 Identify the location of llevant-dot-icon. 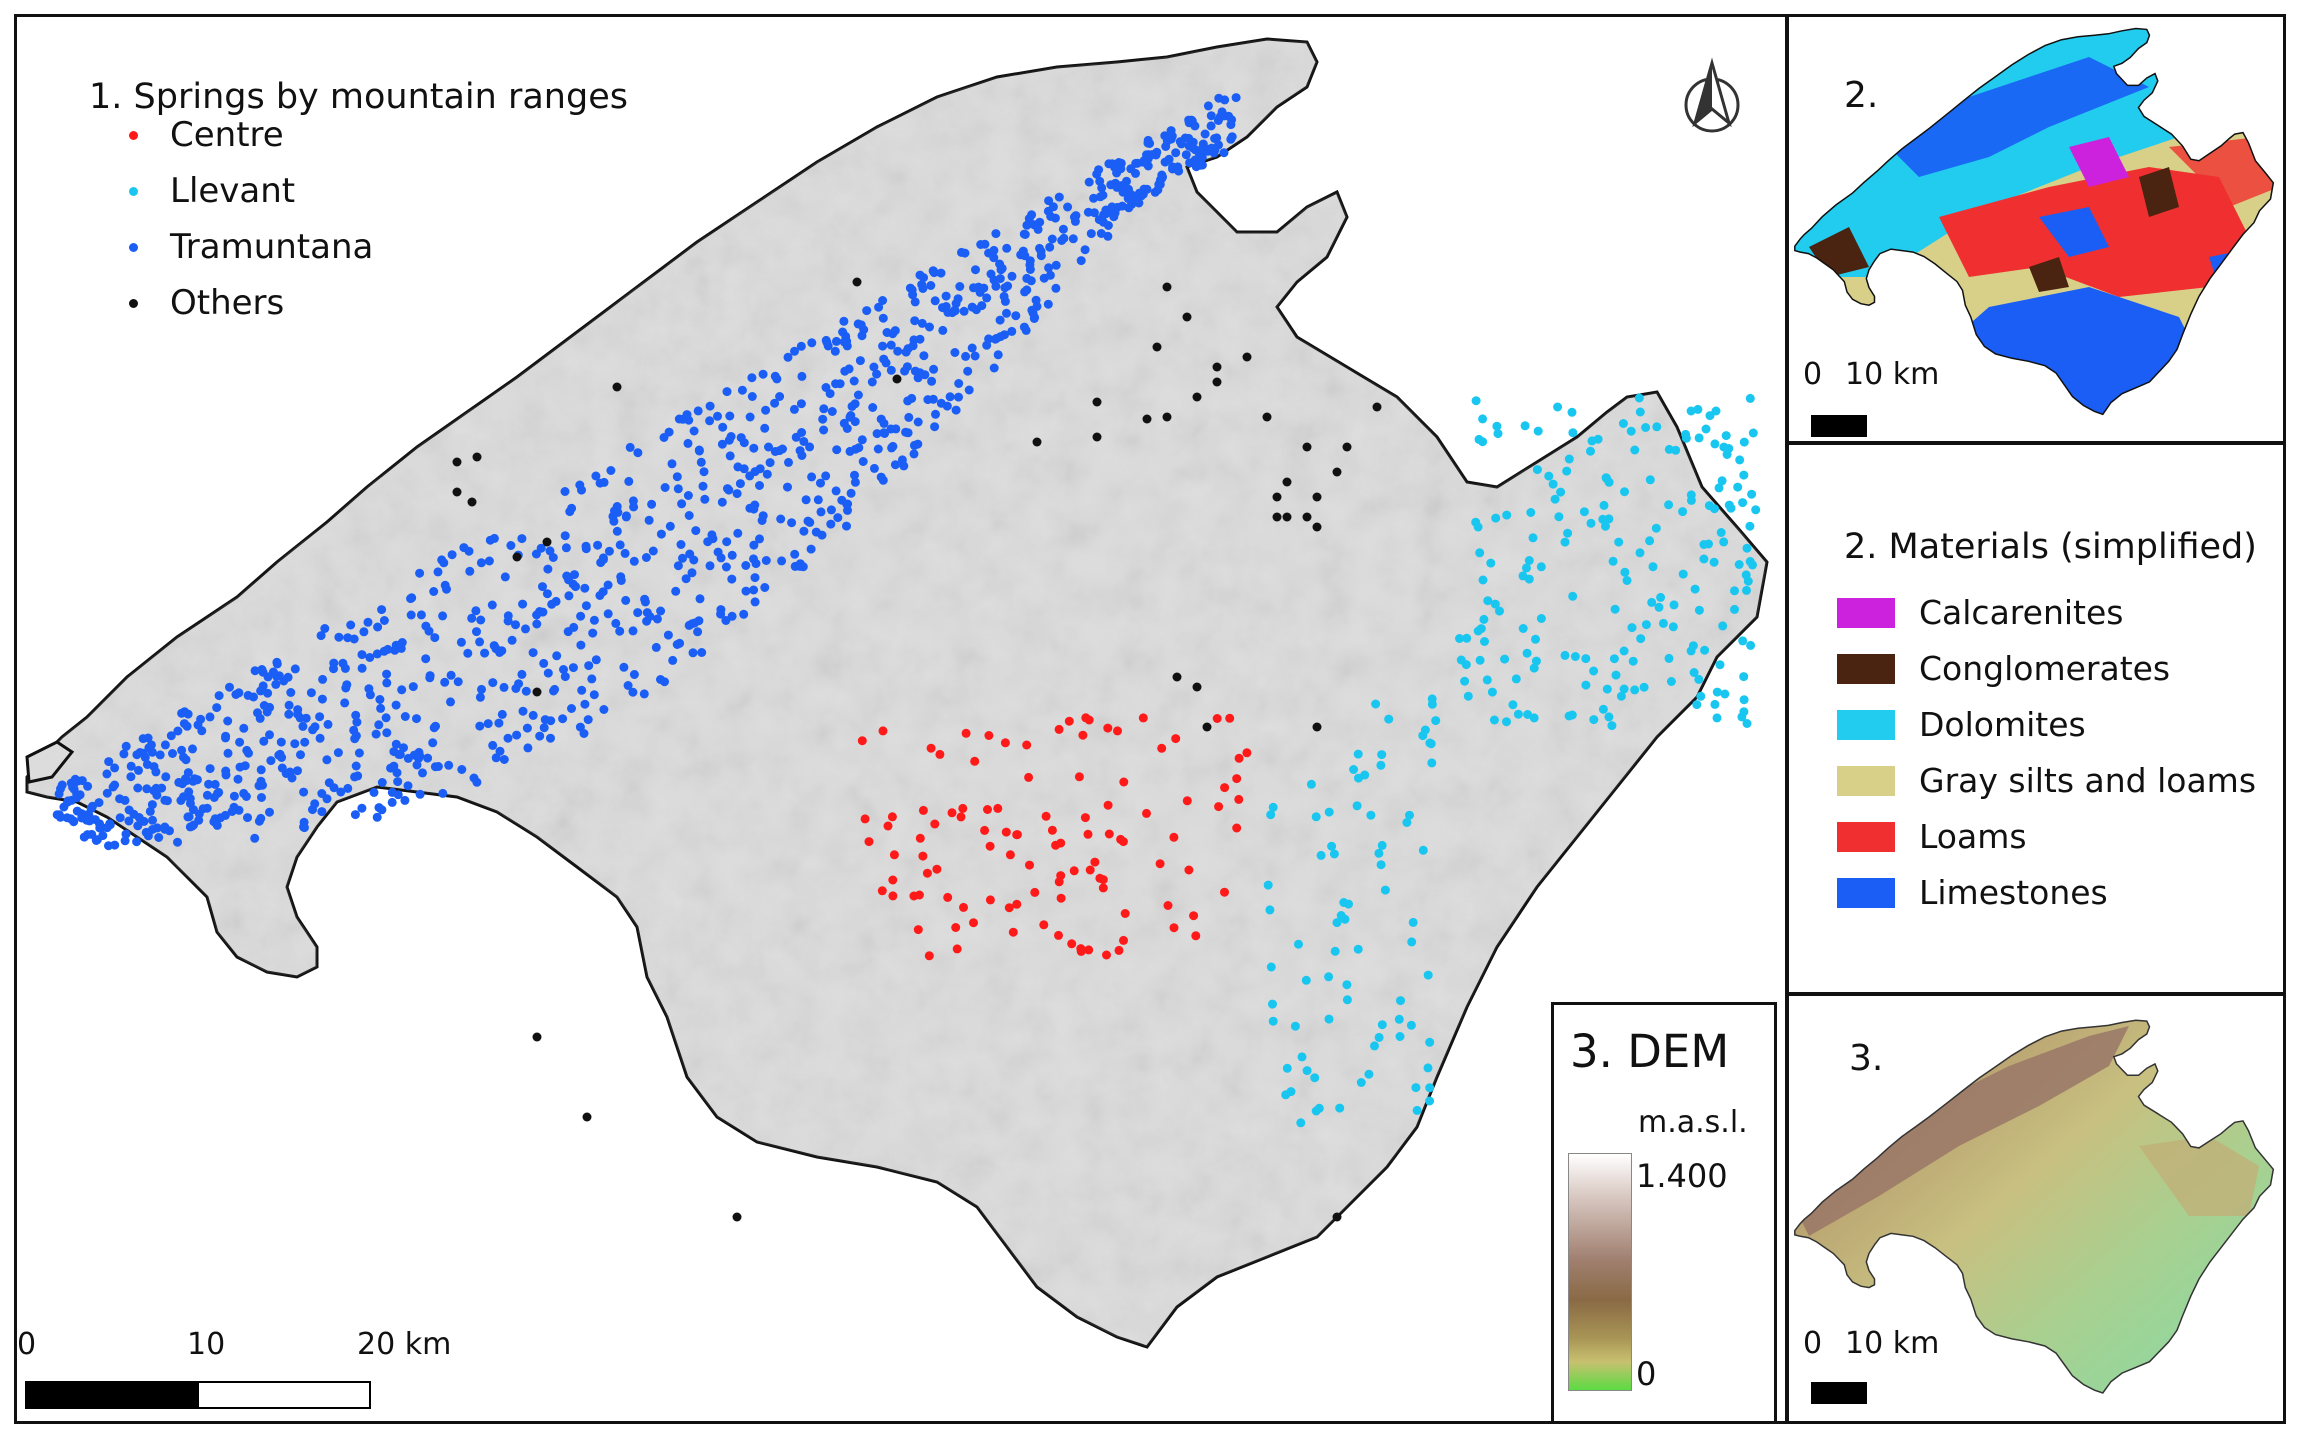
(133, 191).